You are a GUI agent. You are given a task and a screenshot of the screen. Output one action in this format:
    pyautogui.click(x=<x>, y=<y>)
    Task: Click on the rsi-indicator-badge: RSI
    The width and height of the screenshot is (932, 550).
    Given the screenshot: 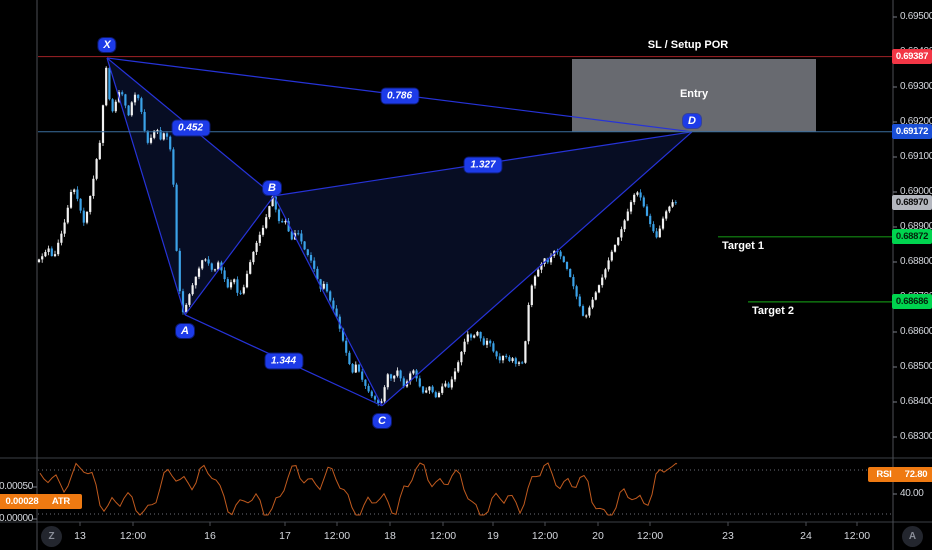 What is the action you would take?
    pyautogui.click(x=884, y=474)
    